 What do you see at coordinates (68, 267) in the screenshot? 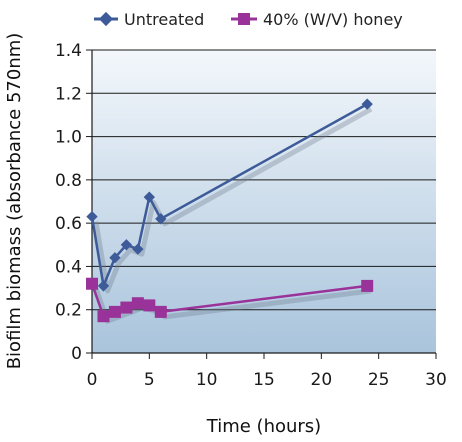
I see `y-tick-label-2: 0.4` at bounding box center [68, 267].